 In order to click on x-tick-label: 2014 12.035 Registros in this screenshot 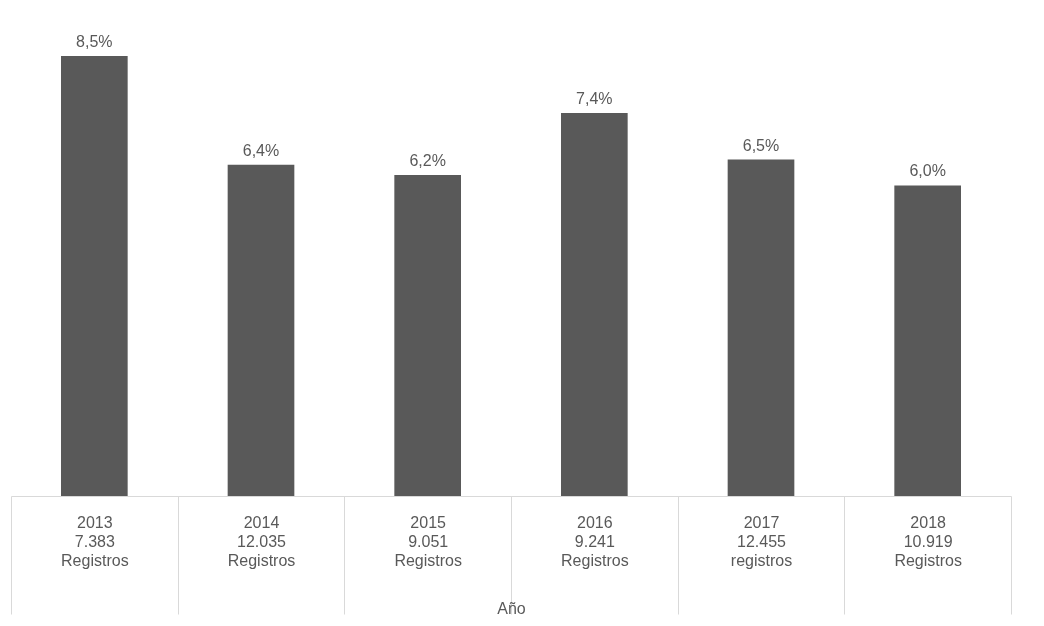, I will do `click(261, 541)`.